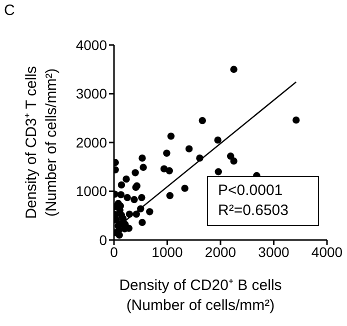 The image size is (347, 326). What do you see at coordinates (114, 252) in the screenshot?
I see `x-tick-label: 0` at bounding box center [114, 252].